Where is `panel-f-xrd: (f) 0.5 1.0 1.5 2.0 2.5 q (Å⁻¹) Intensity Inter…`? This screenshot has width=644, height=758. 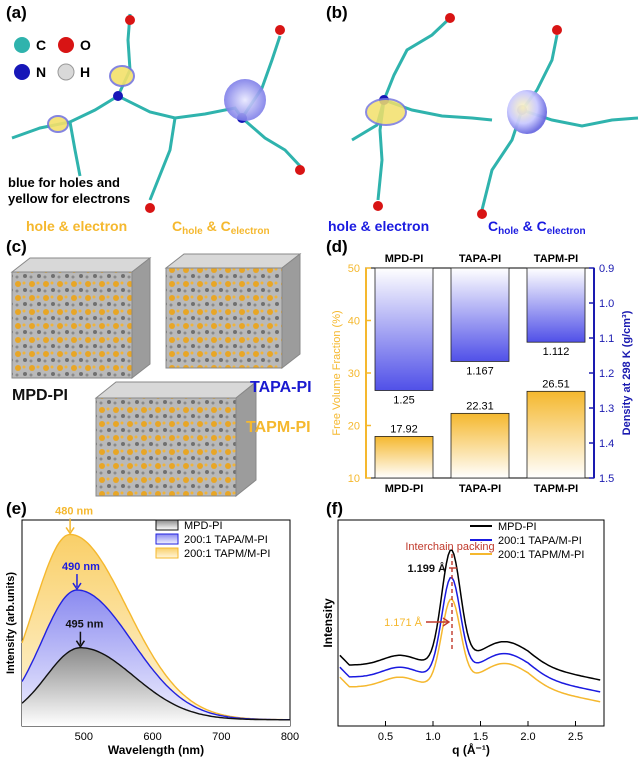
panel-f-xrd: (f) 0.5 1.0 1.5 2.0 2.5 q (Å⁻¹) Intensity Inter… is located at coordinates (463, 628).